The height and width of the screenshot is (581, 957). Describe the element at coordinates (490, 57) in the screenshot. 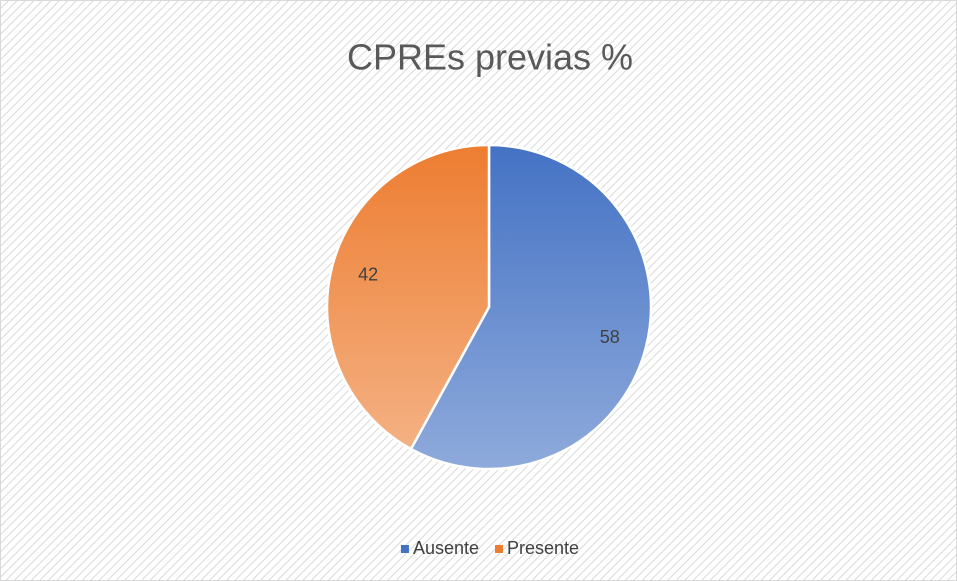

I see `chart-title: CPREs previas %` at that location.